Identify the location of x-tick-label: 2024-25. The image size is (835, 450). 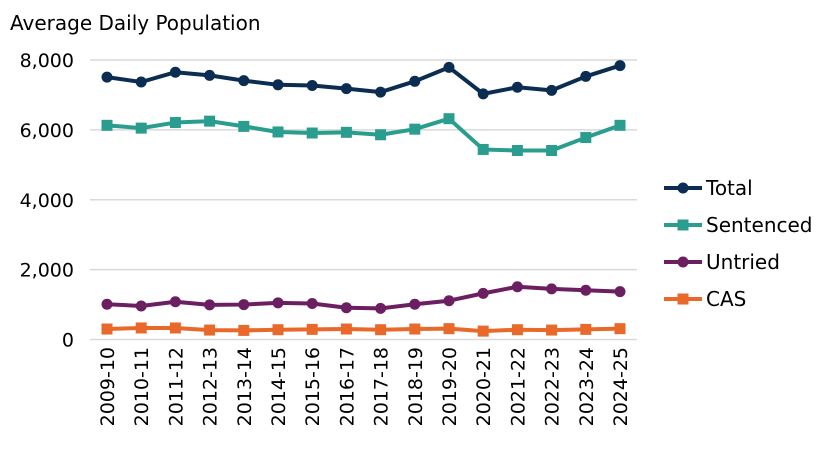
(621, 386).